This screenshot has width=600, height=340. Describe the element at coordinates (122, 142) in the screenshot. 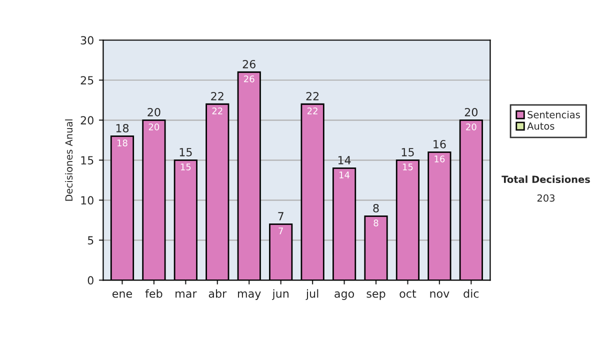

I see `data-label: 18` at that location.